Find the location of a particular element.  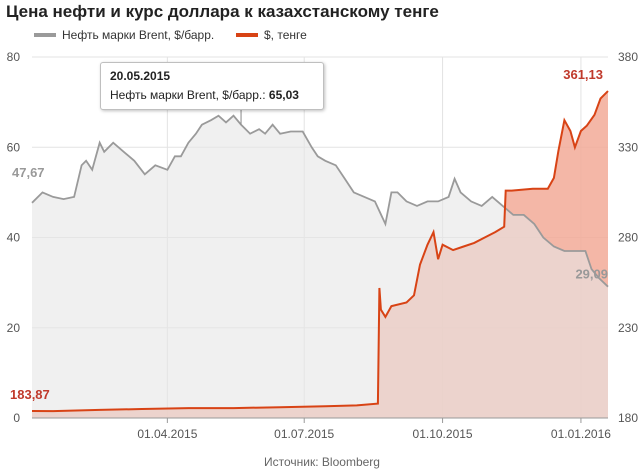

x-tick-label: 01.07.2015 is located at coordinates (304, 434).